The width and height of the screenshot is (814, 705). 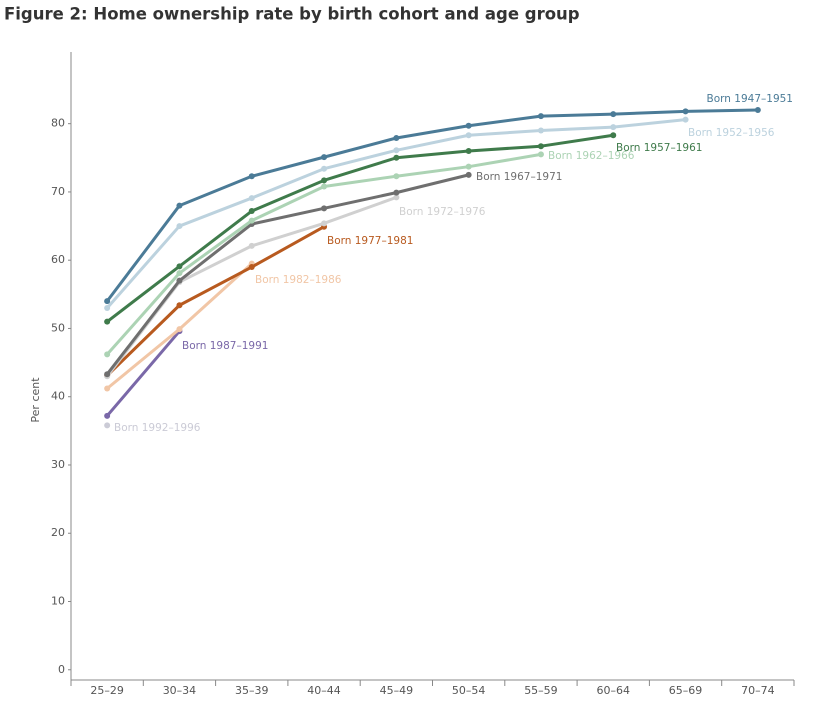 I want to click on series-label: Born 1952–1956, so click(x=731, y=133).